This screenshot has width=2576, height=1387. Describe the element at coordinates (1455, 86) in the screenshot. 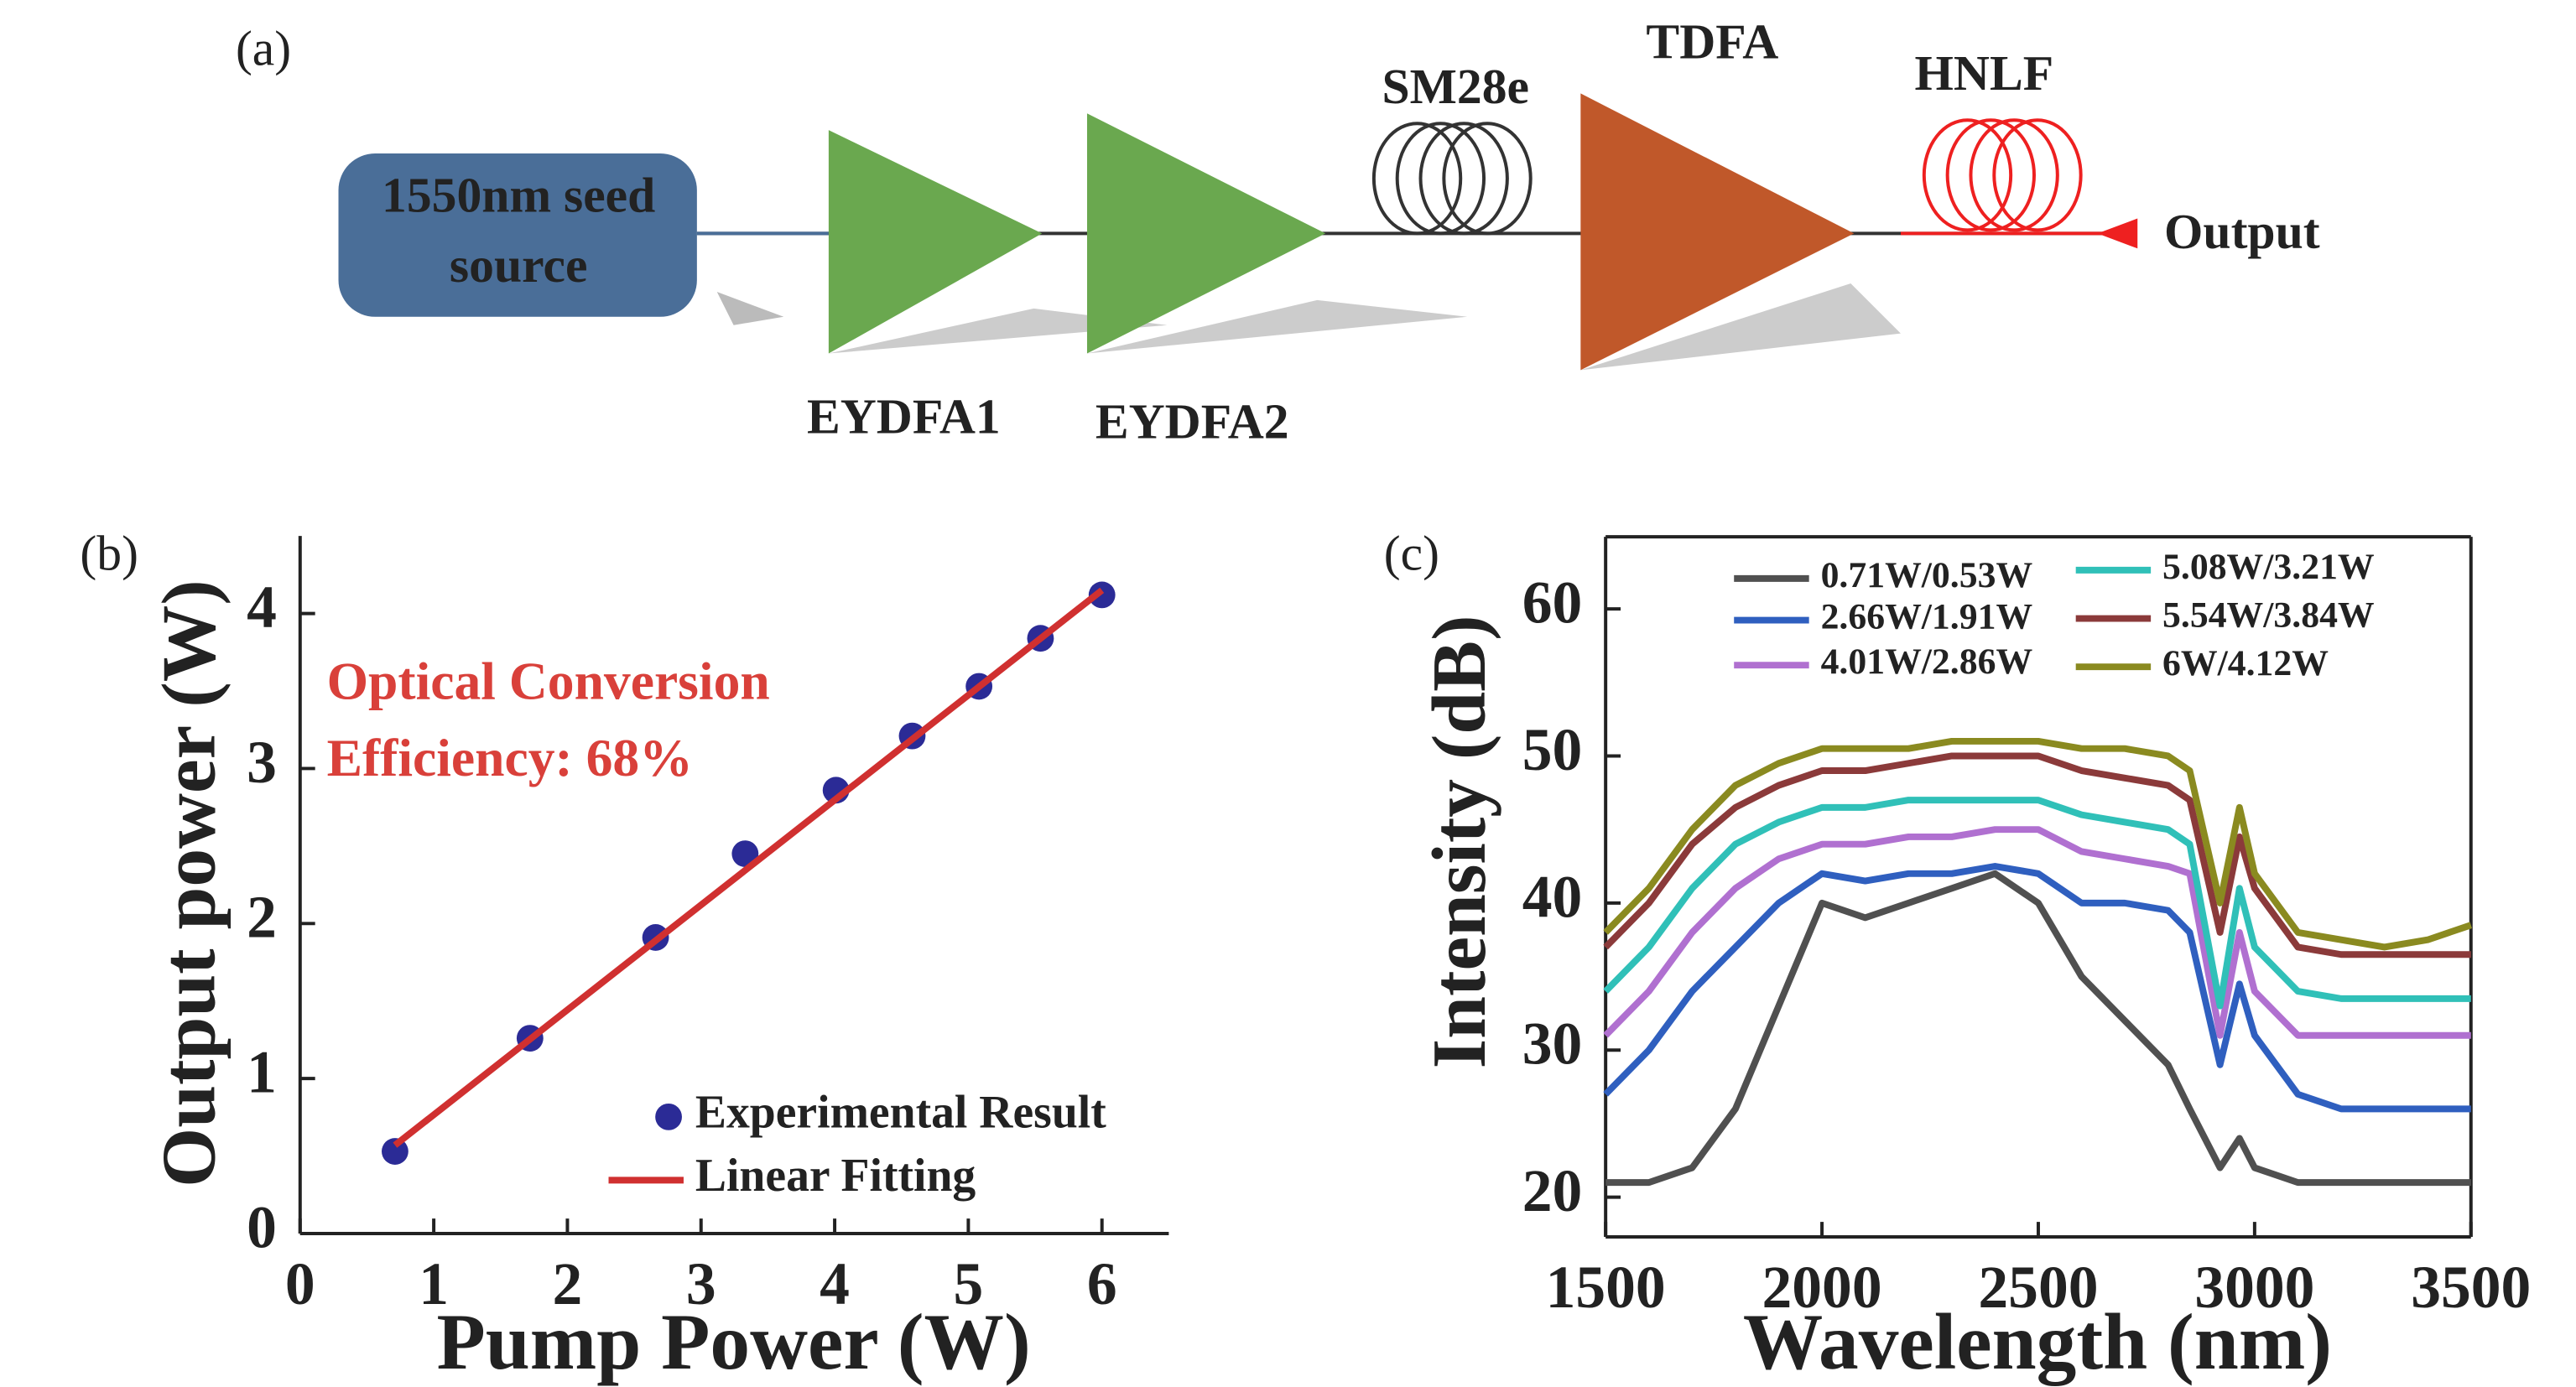

I see `fiber-label: SM28e` at that location.